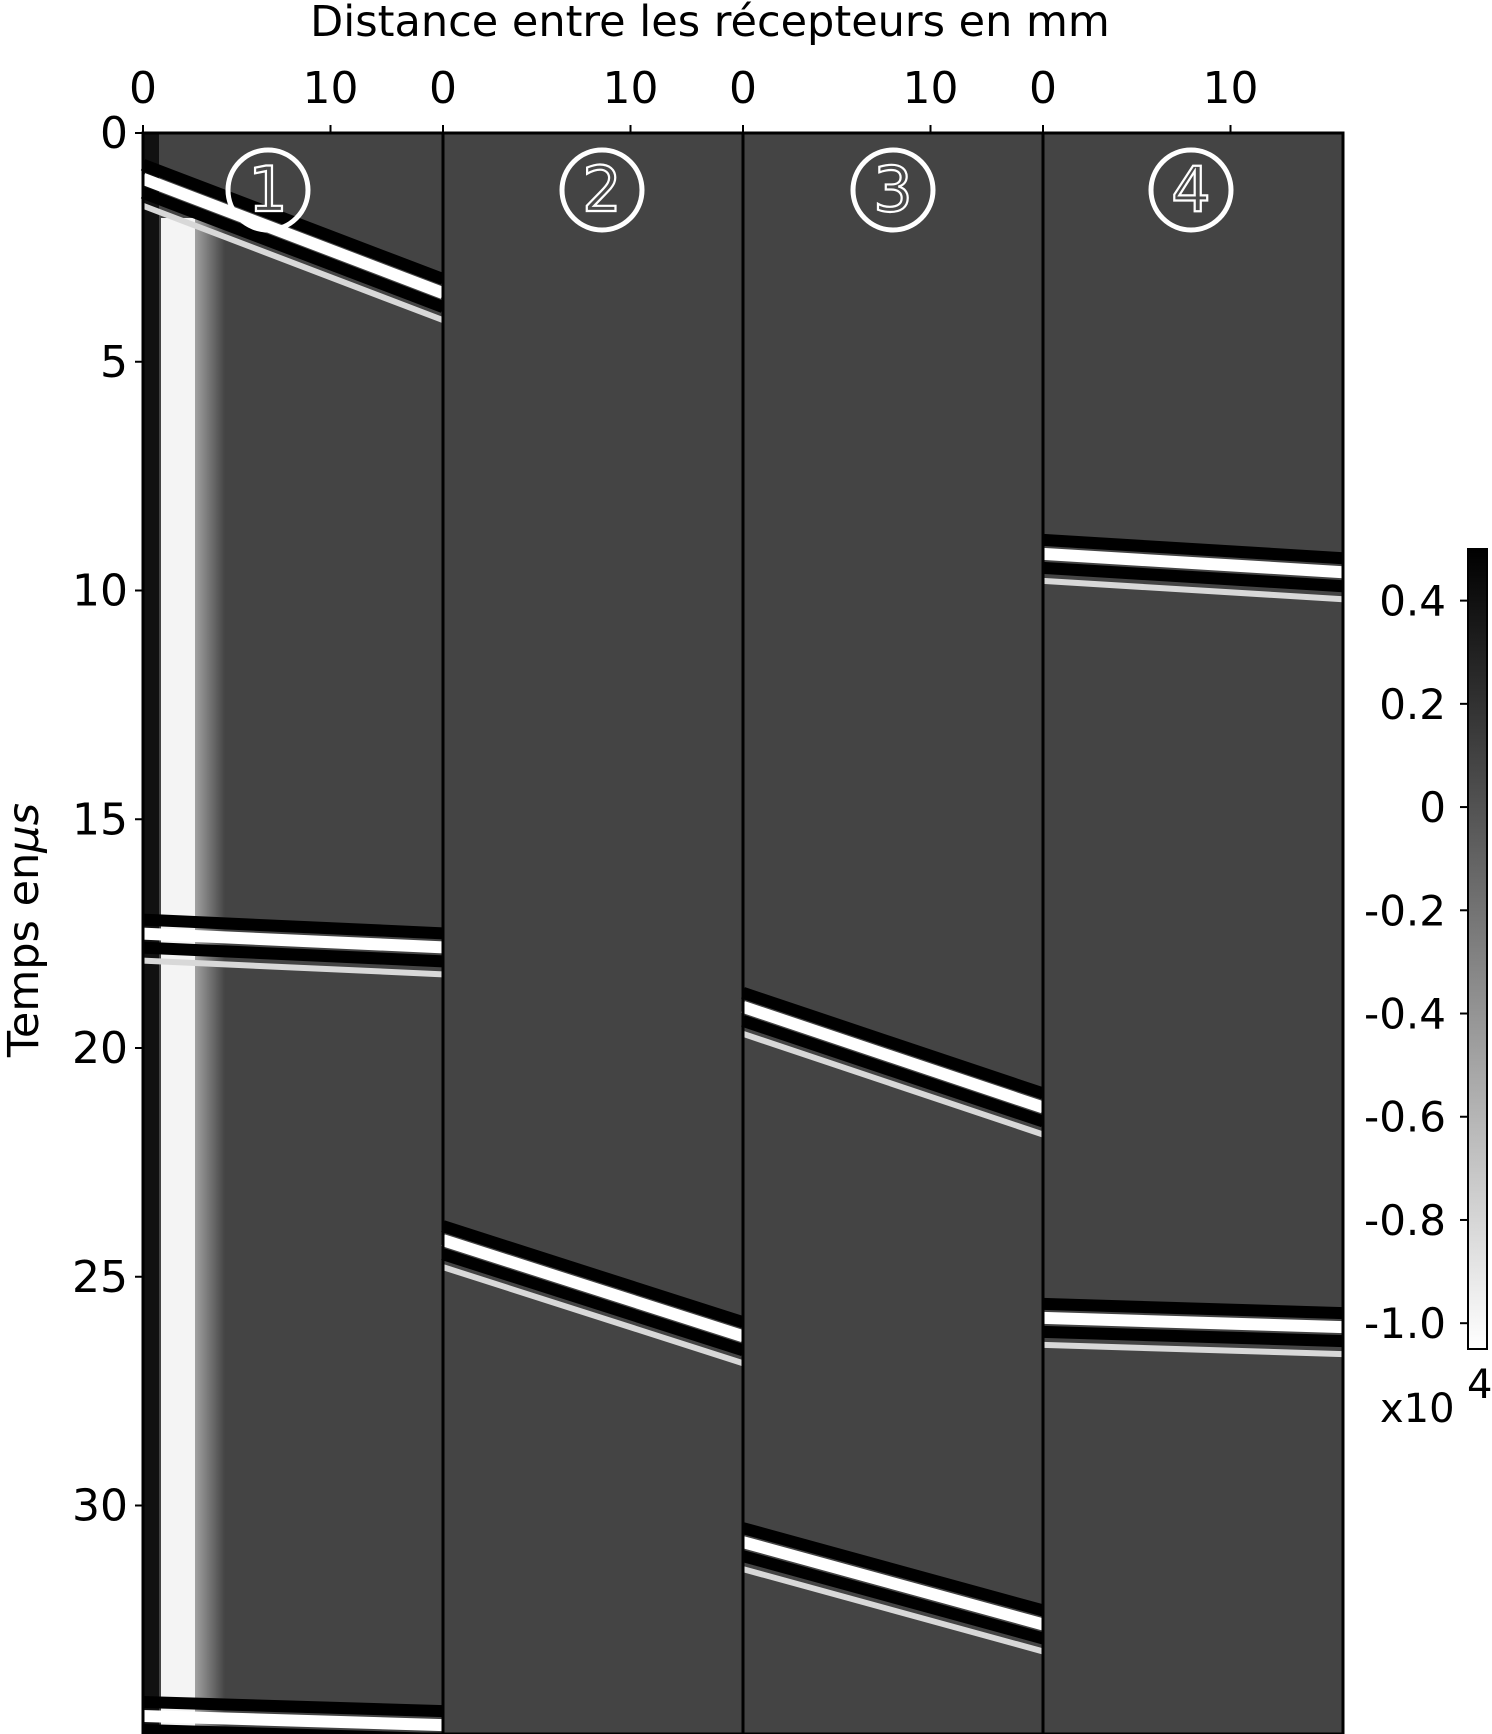  I want to click on colorbar-exponent: 4, so click(1479, 1385).